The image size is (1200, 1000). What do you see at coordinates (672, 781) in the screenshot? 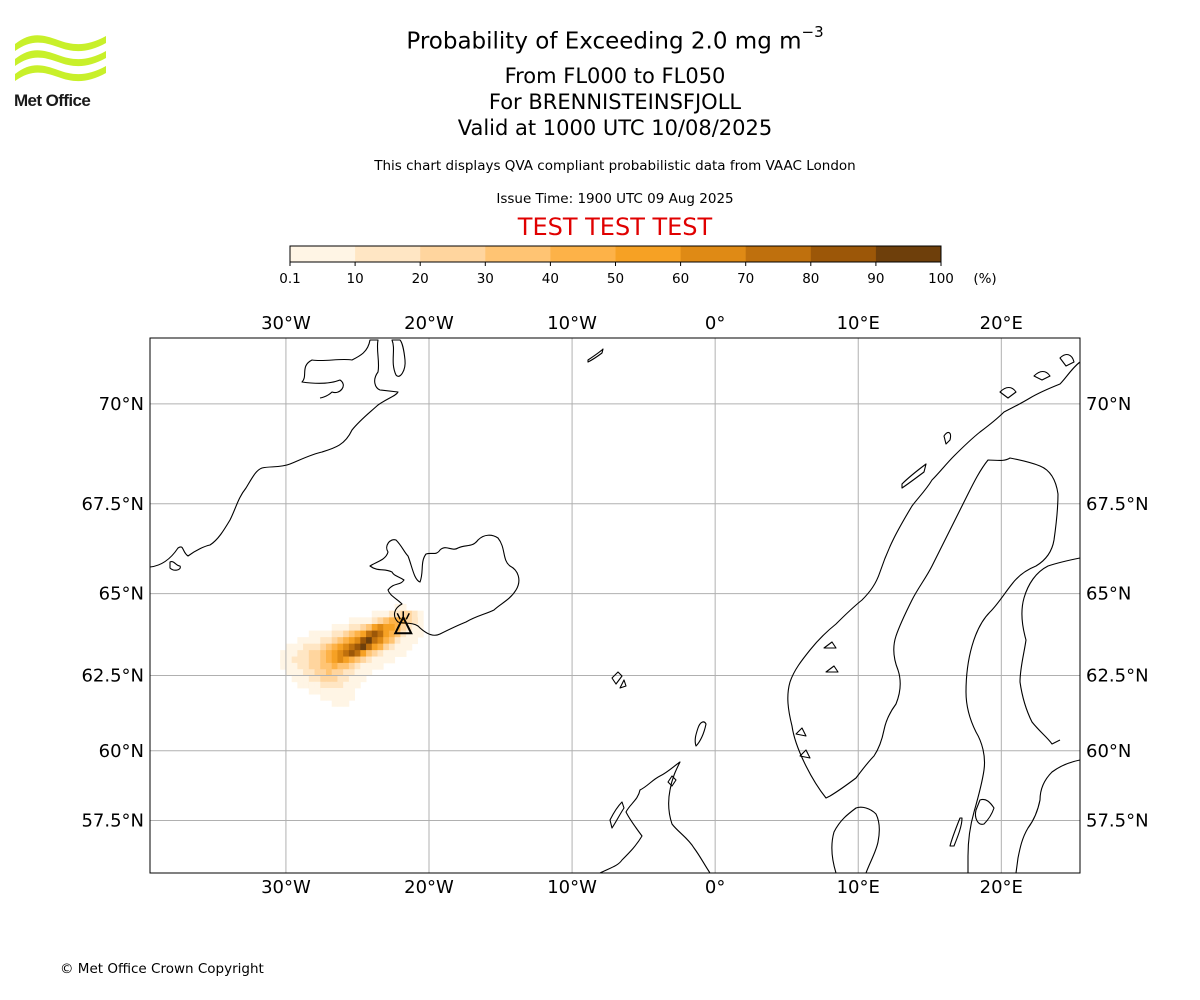
I see `orkney` at bounding box center [672, 781].